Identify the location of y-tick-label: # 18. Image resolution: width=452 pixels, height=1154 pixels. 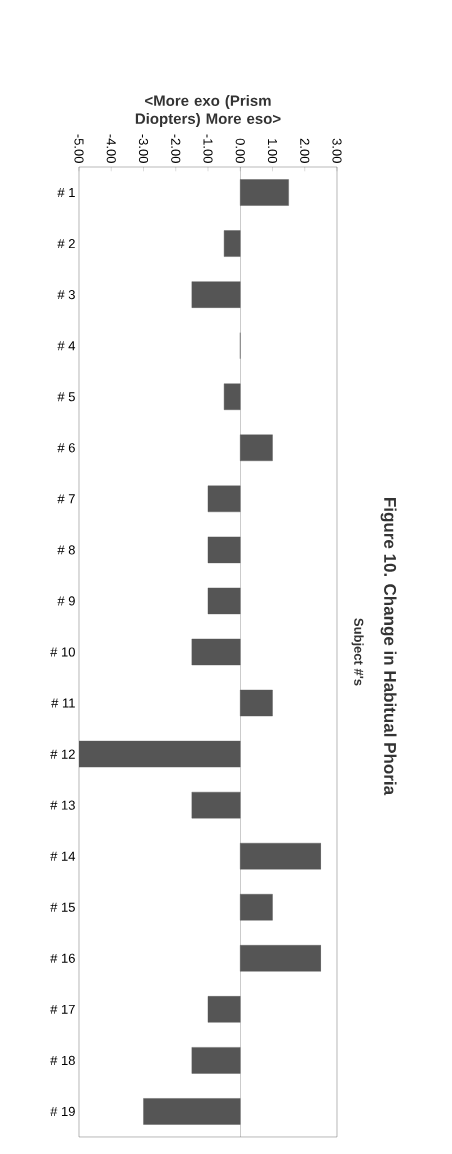
(62, 1060).